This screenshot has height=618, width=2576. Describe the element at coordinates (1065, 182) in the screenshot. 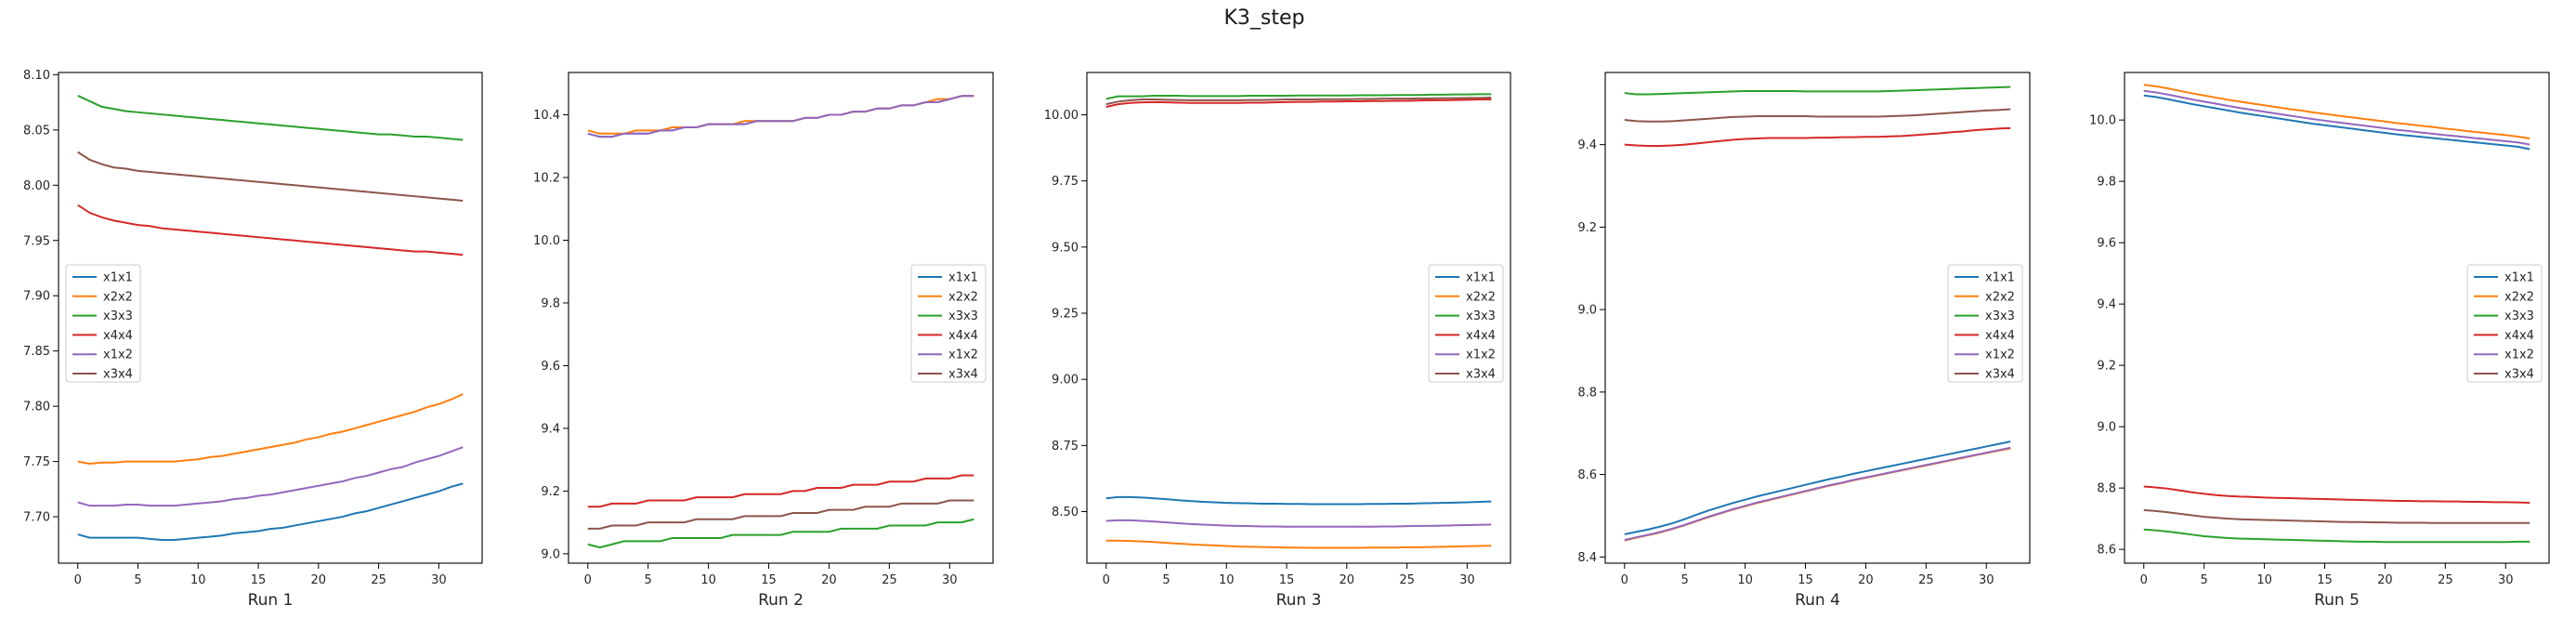

I see `y-tick-label: 9.75` at that location.